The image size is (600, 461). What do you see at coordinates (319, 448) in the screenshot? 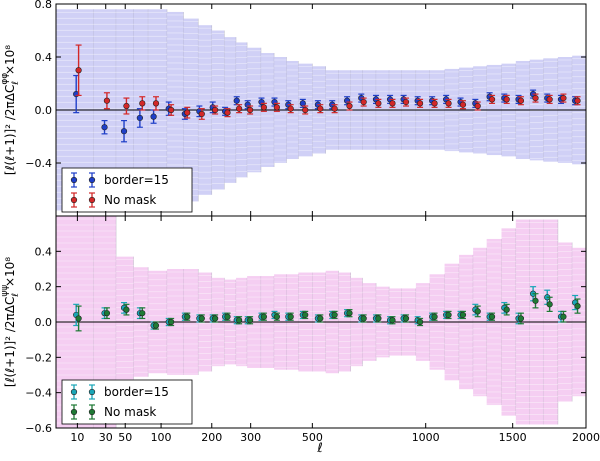
I see `x-axis-label: ℓ` at bounding box center [319, 448].